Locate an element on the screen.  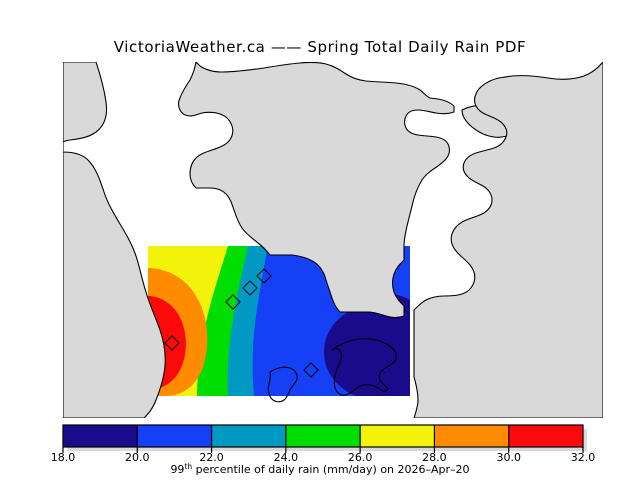
colorbar-tick-label-0: 18.0 is located at coordinates (63, 457).